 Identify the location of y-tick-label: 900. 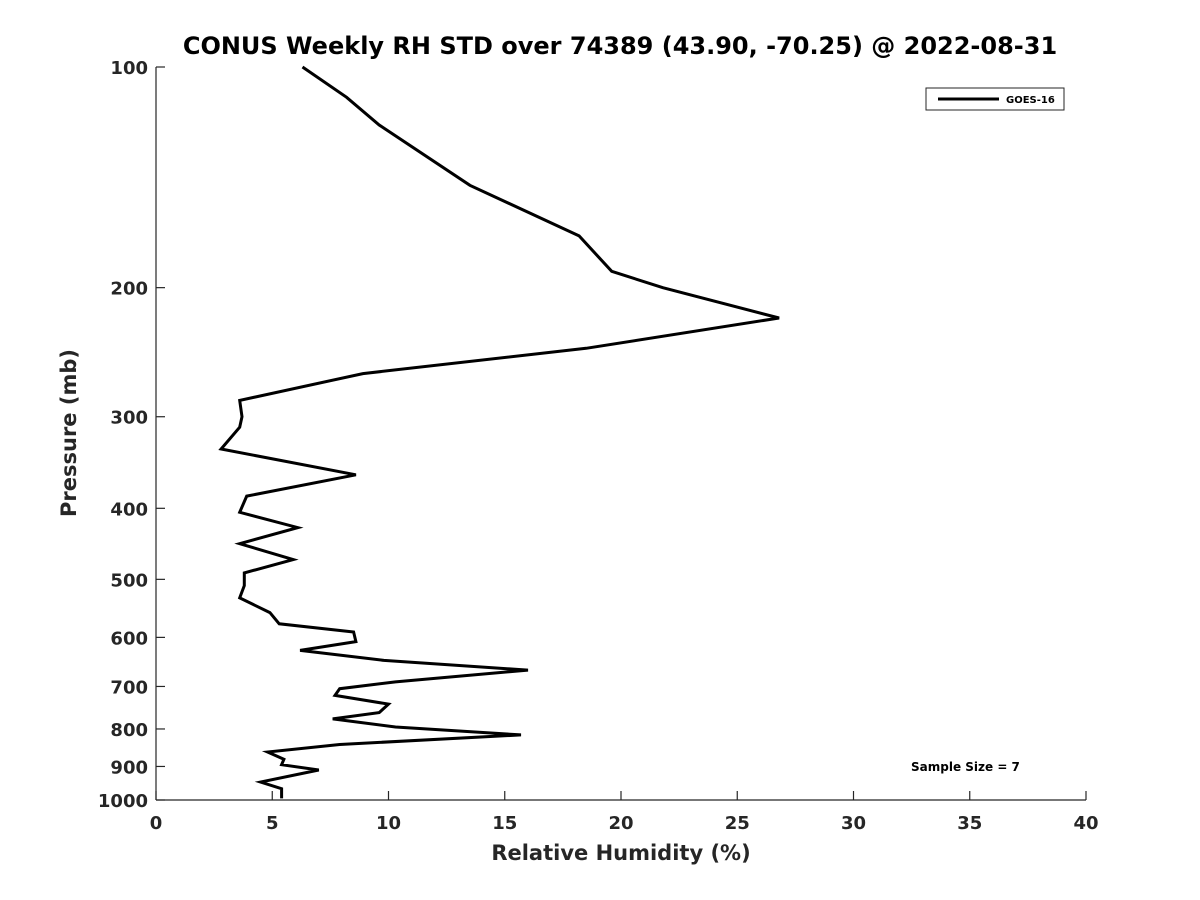
(129, 767).